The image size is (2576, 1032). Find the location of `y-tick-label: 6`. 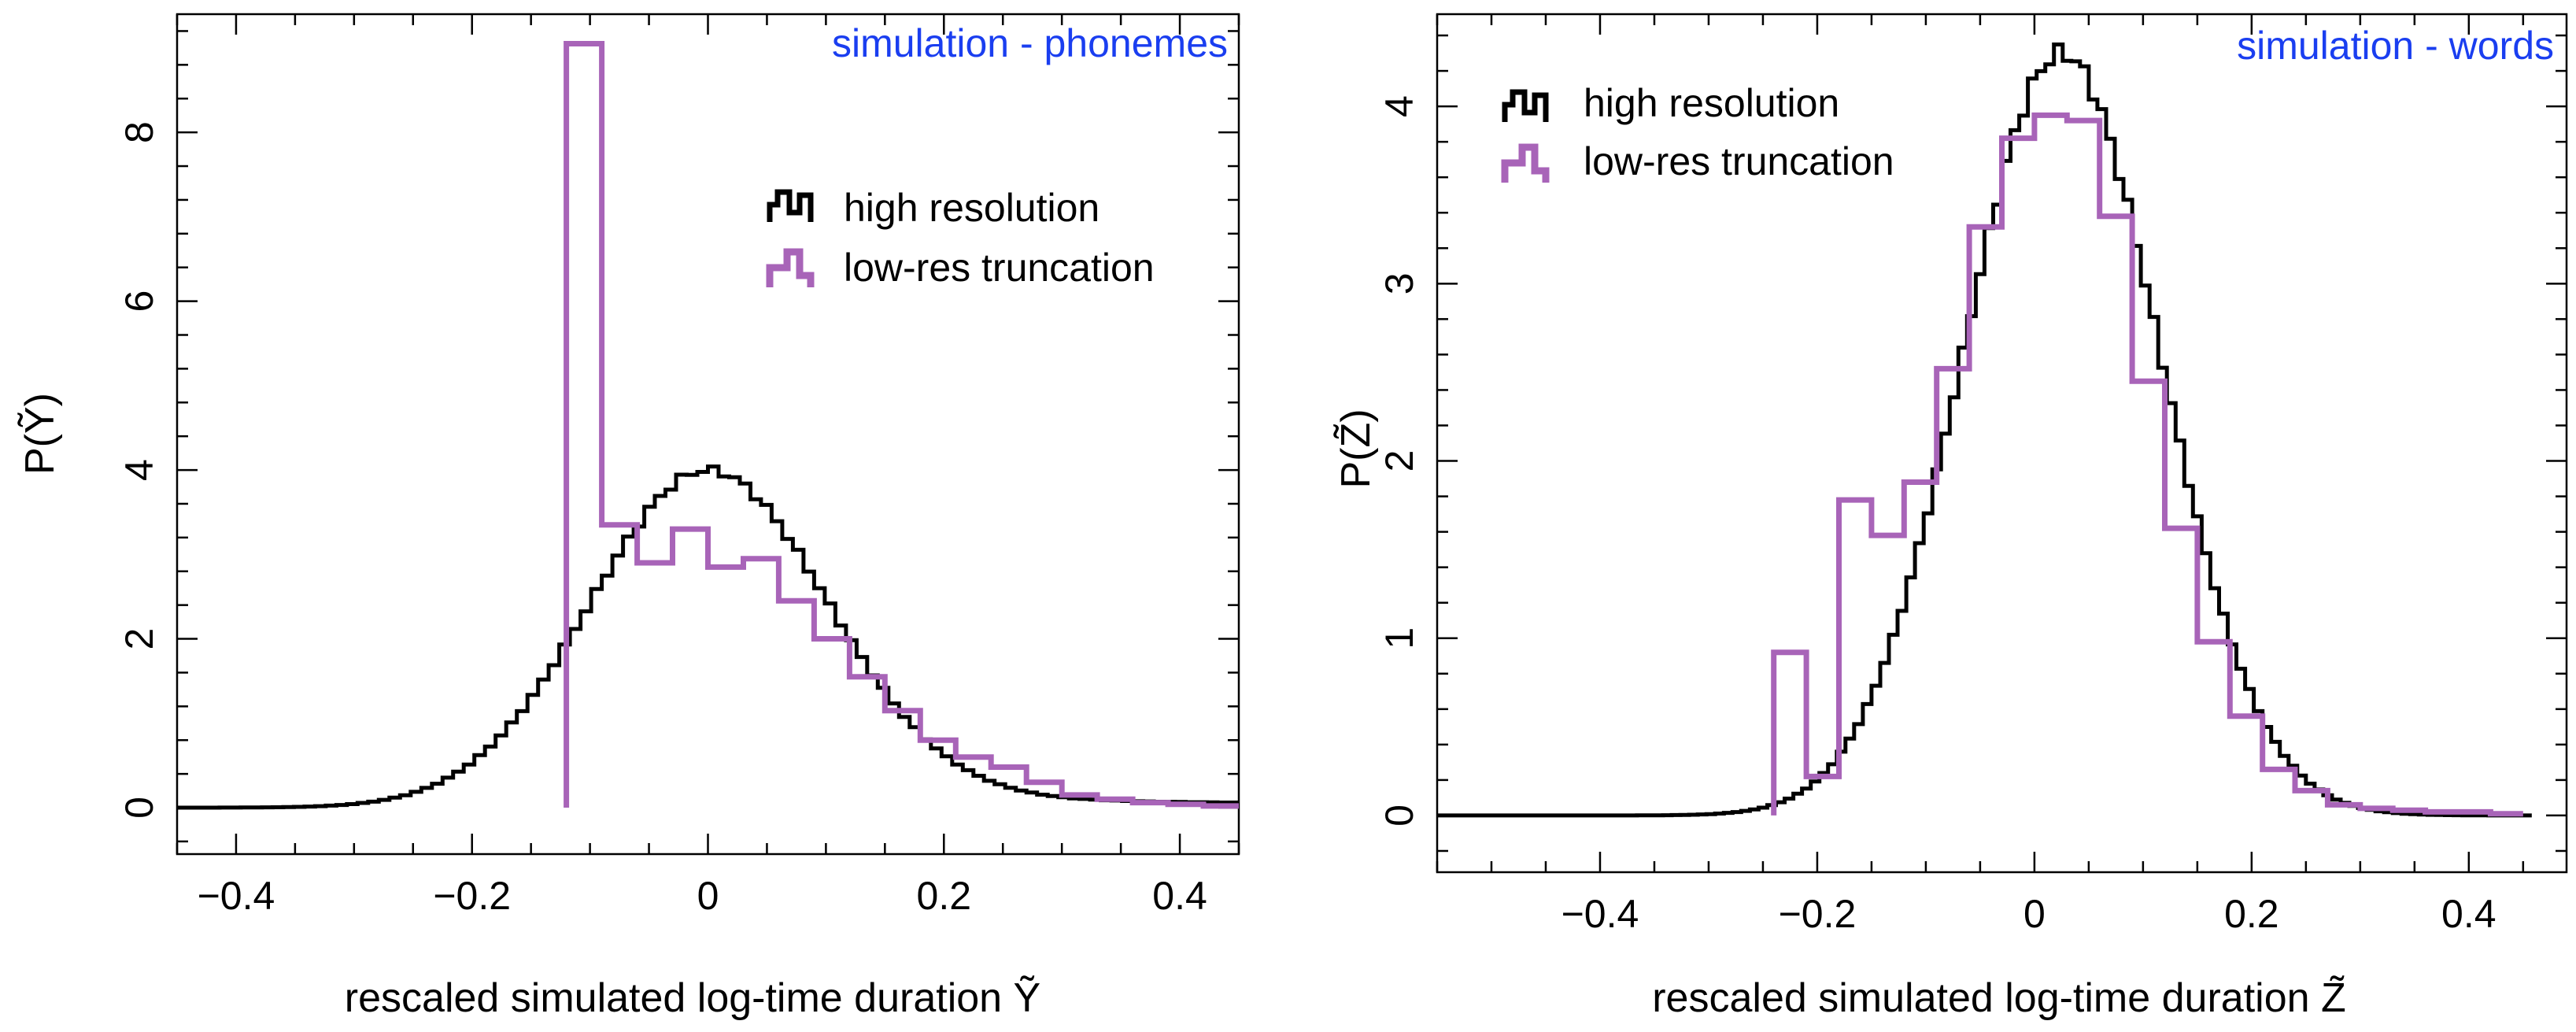

y-tick-label: 6 is located at coordinates (139, 301).